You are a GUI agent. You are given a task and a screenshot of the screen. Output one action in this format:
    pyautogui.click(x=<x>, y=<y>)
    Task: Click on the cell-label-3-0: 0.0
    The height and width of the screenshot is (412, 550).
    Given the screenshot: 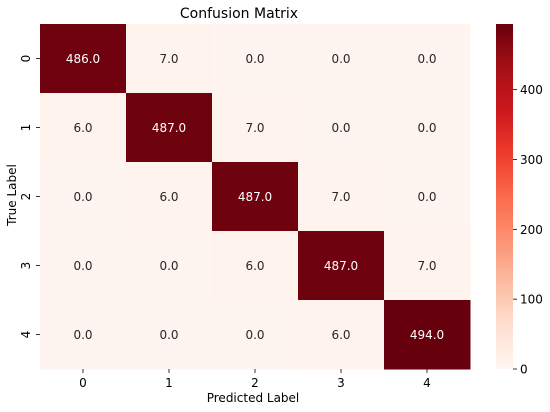 What is the action you would take?
    pyautogui.click(x=82, y=266)
    